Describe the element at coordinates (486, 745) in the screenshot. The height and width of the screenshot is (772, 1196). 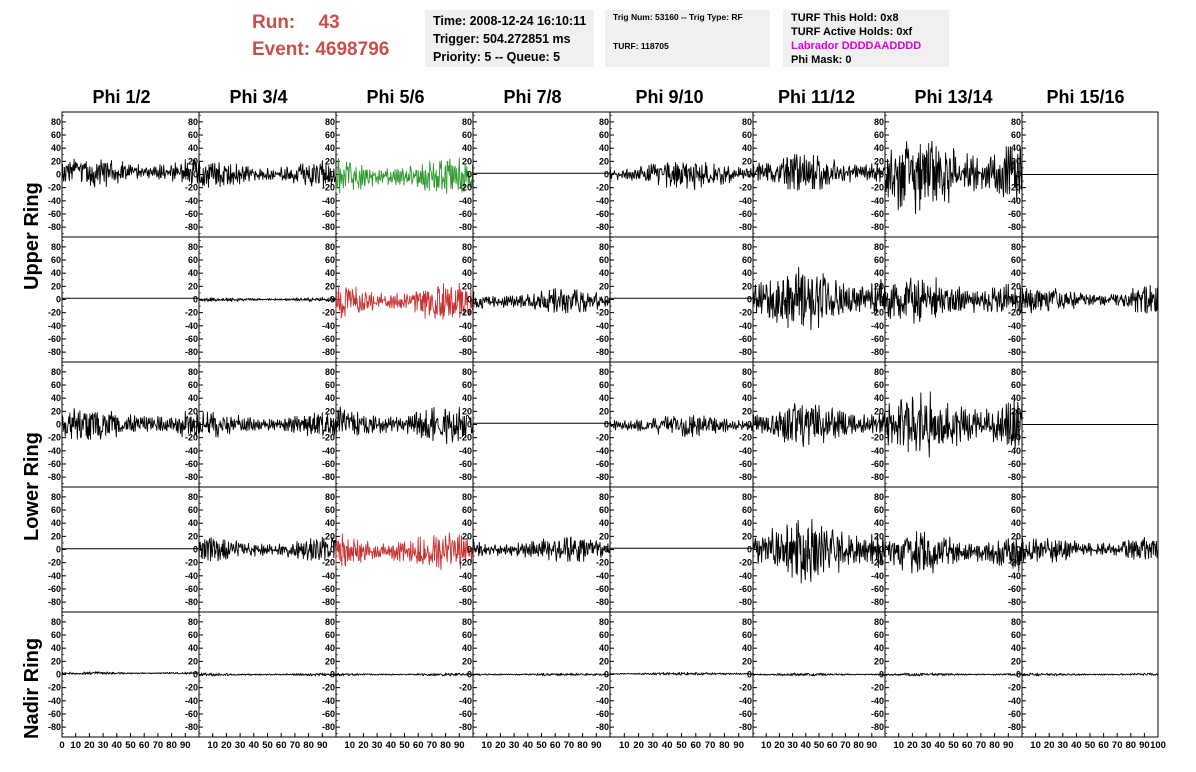
I see `x-tick-label: 10` at that location.